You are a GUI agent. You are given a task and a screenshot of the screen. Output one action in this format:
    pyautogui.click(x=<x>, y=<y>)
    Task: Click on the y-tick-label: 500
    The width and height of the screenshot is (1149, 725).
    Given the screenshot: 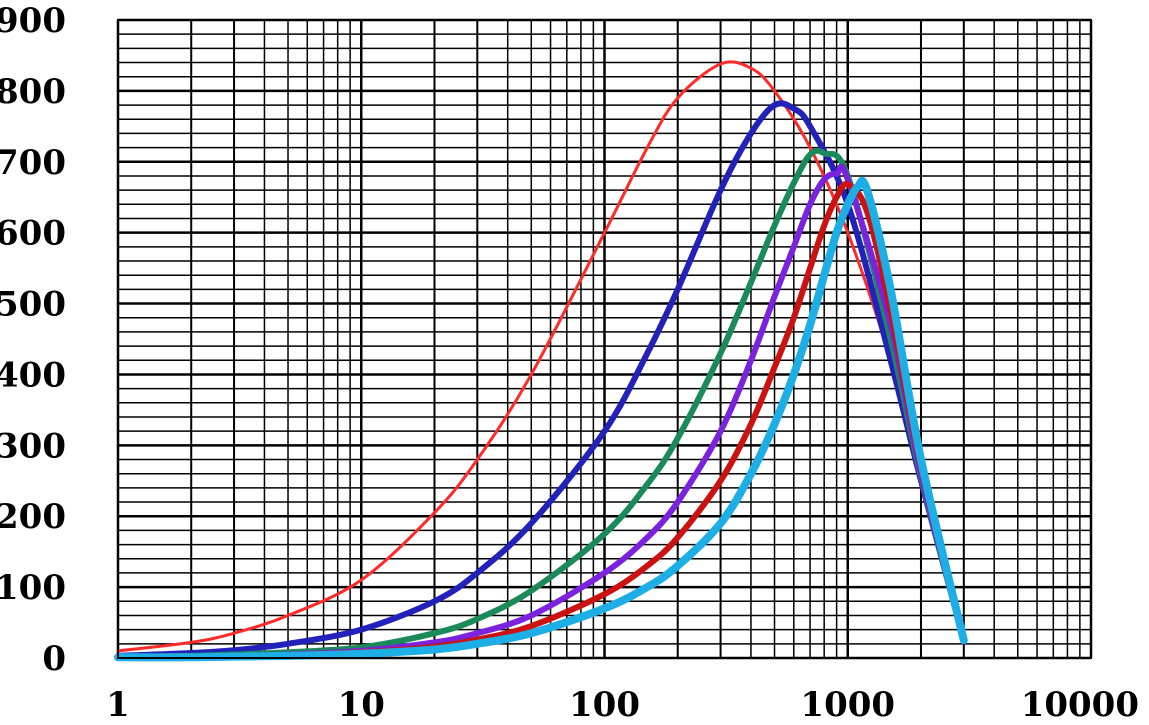 What is the action you would take?
    pyautogui.click(x=33, y=305)
    